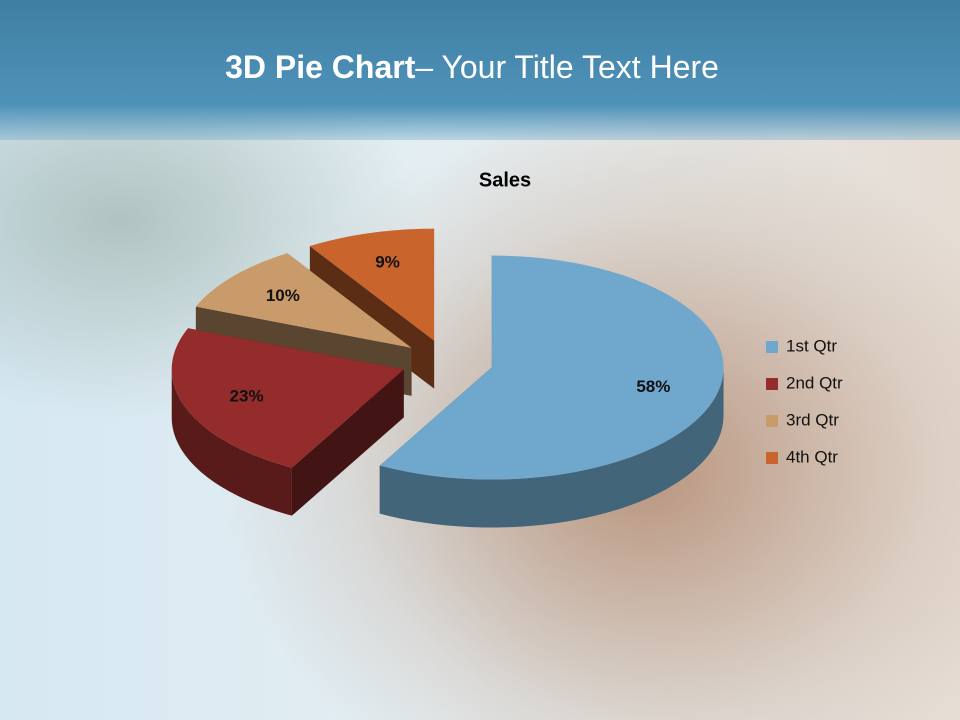 The height and width of the screenshot is (720, 960). I want to click on data-label: 58%, so click(653, 386).